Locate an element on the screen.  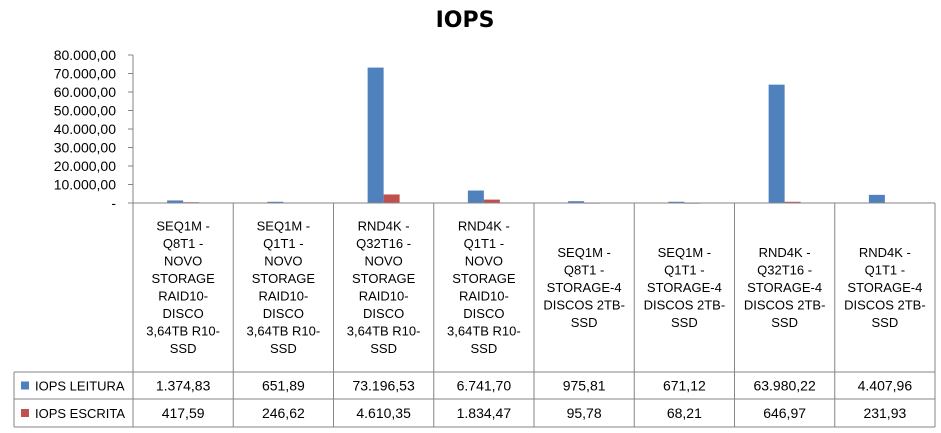
data-value-escrita: 1.834,47 is located at coordinates (484, 413).